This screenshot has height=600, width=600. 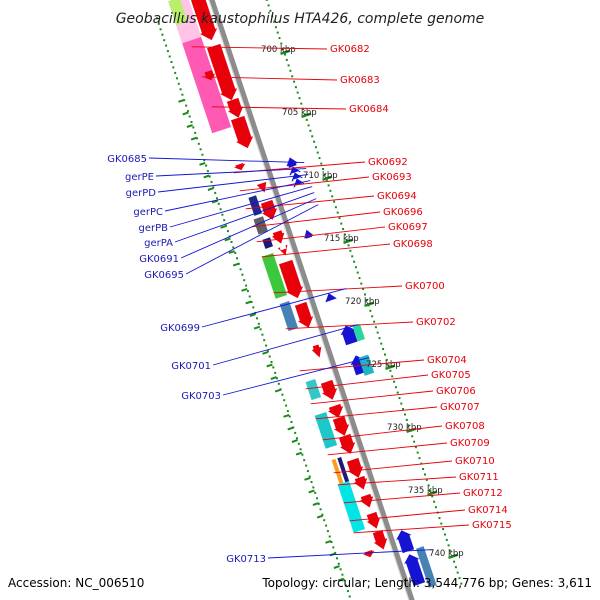 I want to click on scale-tick-label: 720 kbp, so click(x=362, y=302).